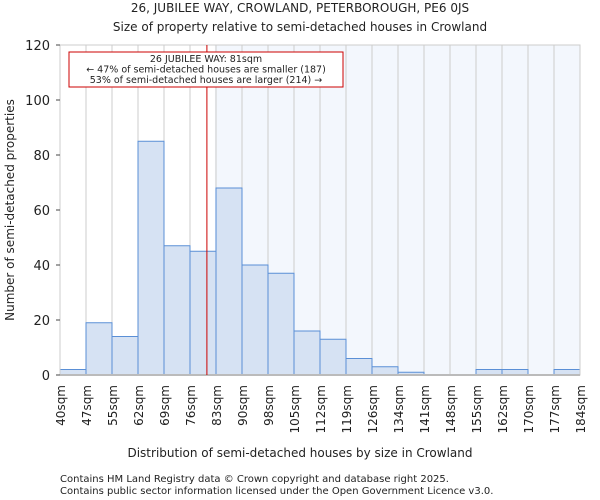 This screenshot has height=500, width=600. Describe the element at coordinates (41, 156) in the screenshot. I see `y-tick-label: 80` at that location.